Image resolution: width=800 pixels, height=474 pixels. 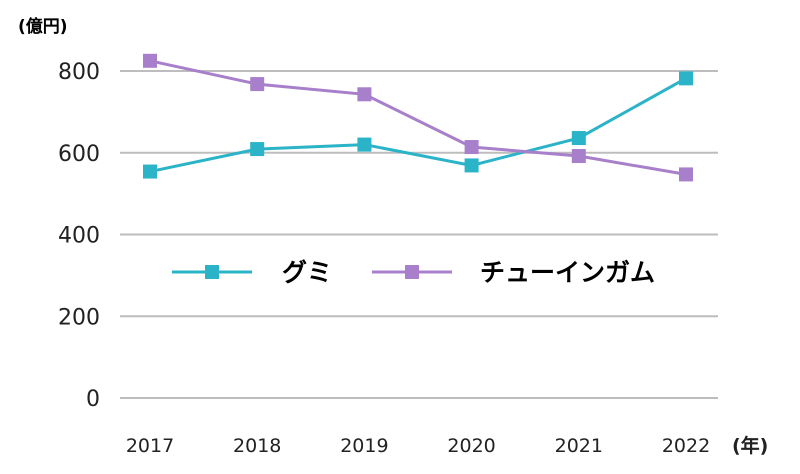 What do you see at coordinates (93, 399) in the screenshot?
I see `y-tick-label: 0` at bounding box center [93, 399].